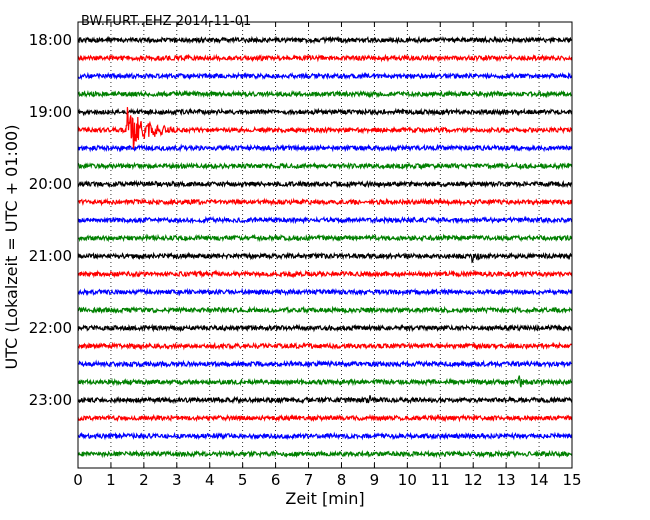  Describe the element at coordinates (78, 480) in the screenshot. I see `x-tick-label: 0` at that location.